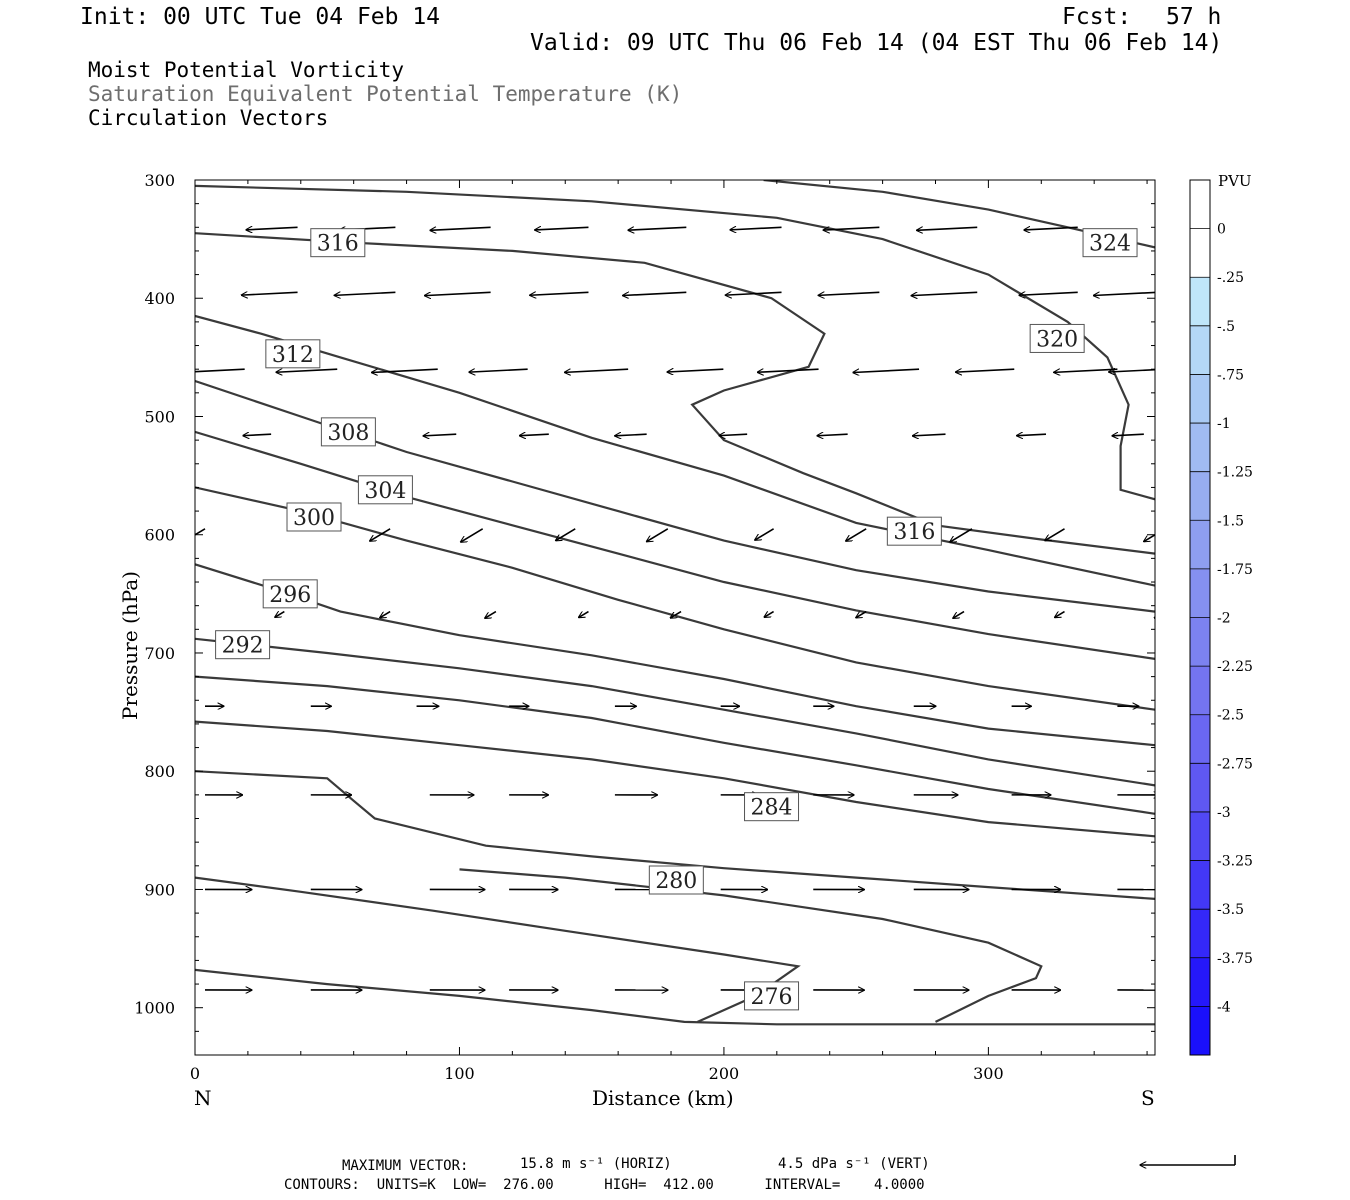 The width and height of the screenshot is (1350, 1200). Describe the element at coordinates (988, 1073) in the screenshot. I see `x-tick-label: 300` at that location.